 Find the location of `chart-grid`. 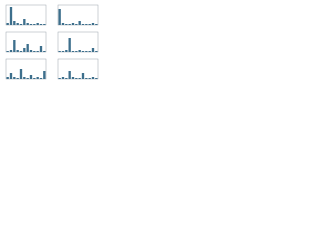

chart-grid is located at coordinates (52, 42).